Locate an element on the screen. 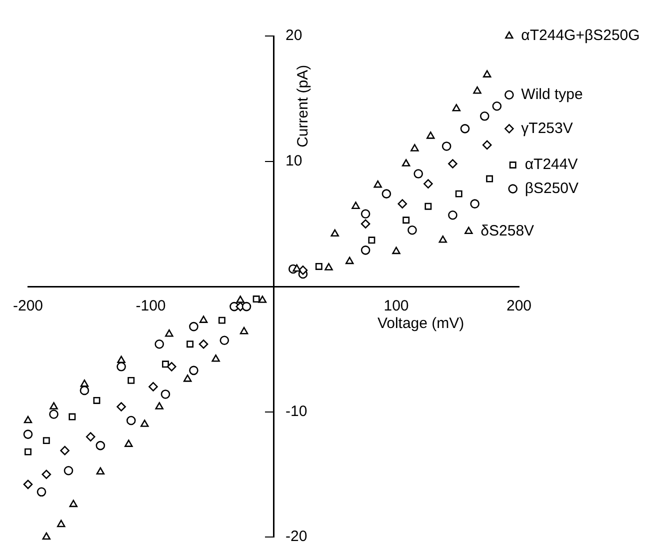 This screenshot has width=657, height=555. y-tick-label: 10 is located at coordinates (294, 161).